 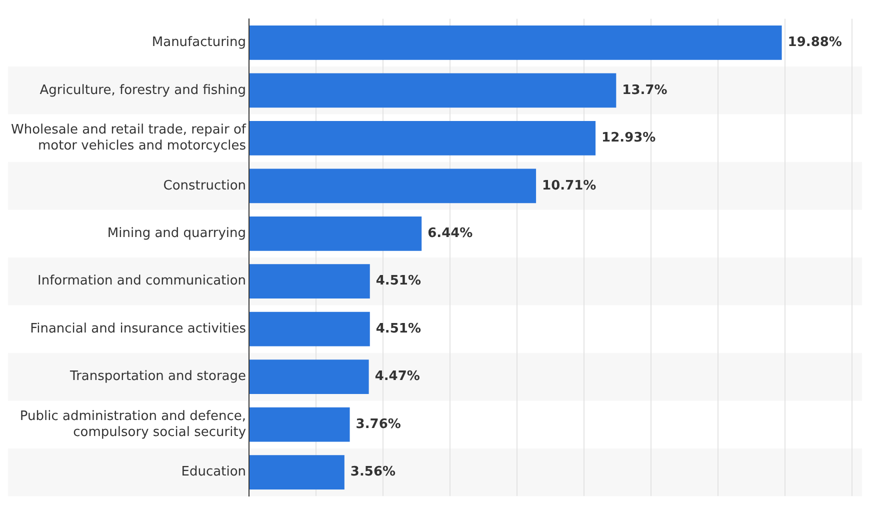 I want to click on data-label: 10.71%, so click(x=569, y=186).